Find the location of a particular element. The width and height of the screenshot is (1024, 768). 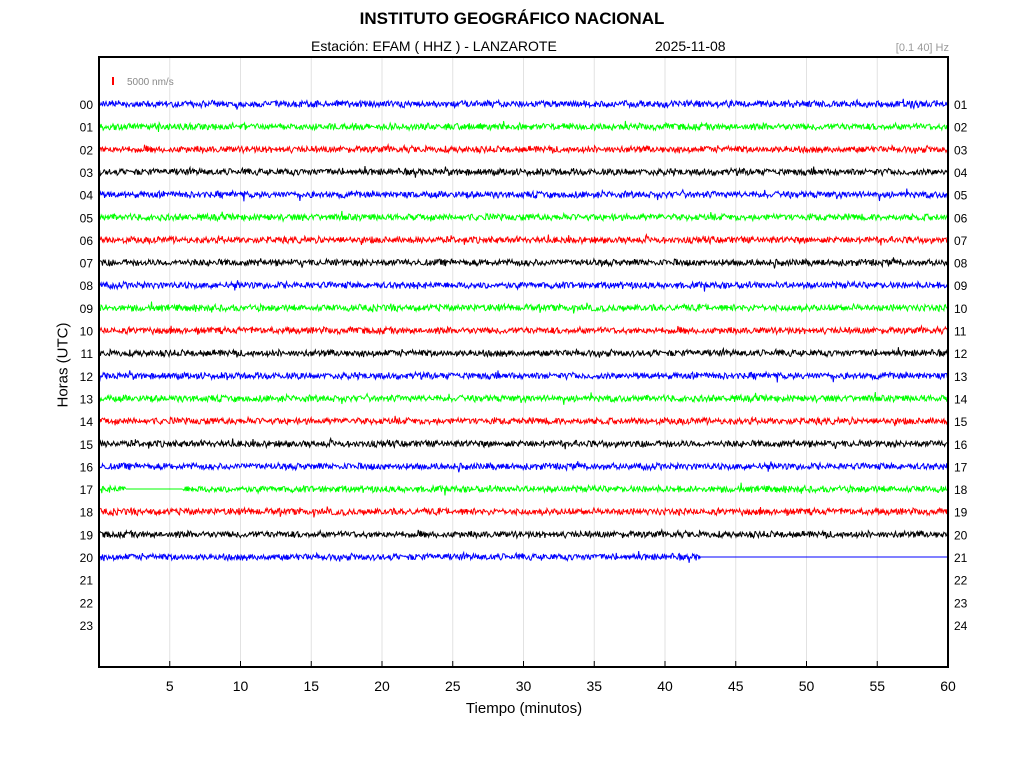

hour-label-right: 05 is located at coordinates (961, 196).